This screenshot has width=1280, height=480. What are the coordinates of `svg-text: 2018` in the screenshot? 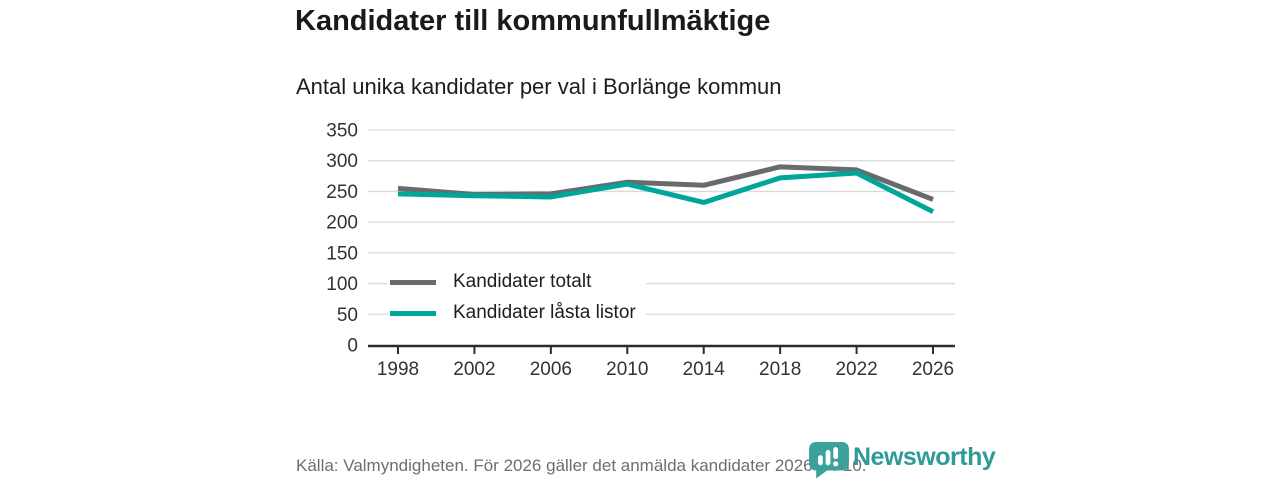 It's located at (780, 369).